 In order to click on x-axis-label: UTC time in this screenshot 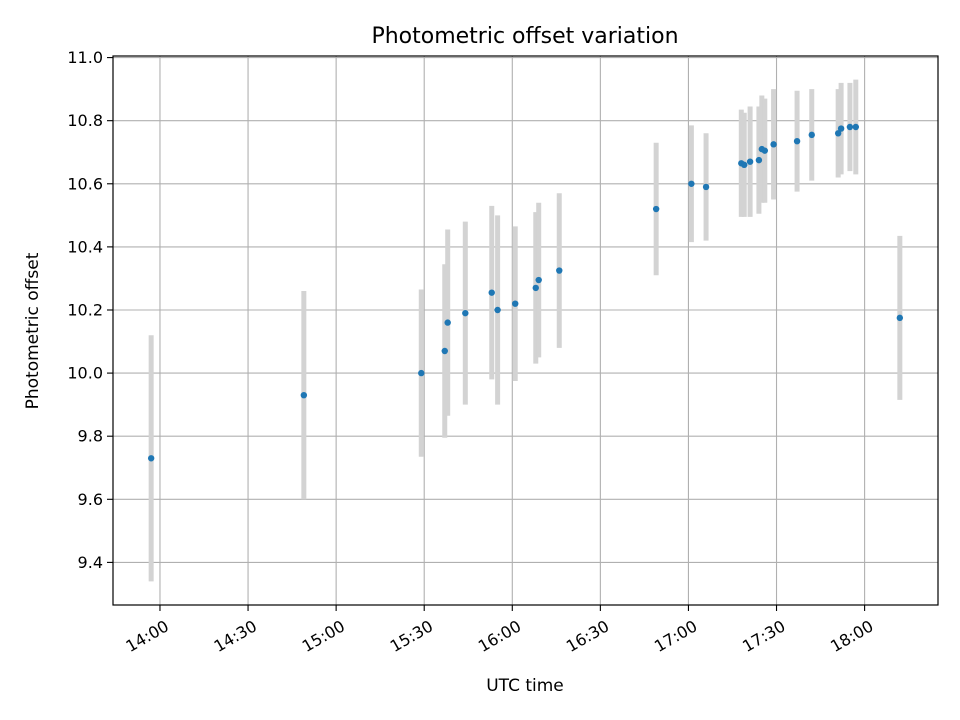, I will do `click(525, 686)`.